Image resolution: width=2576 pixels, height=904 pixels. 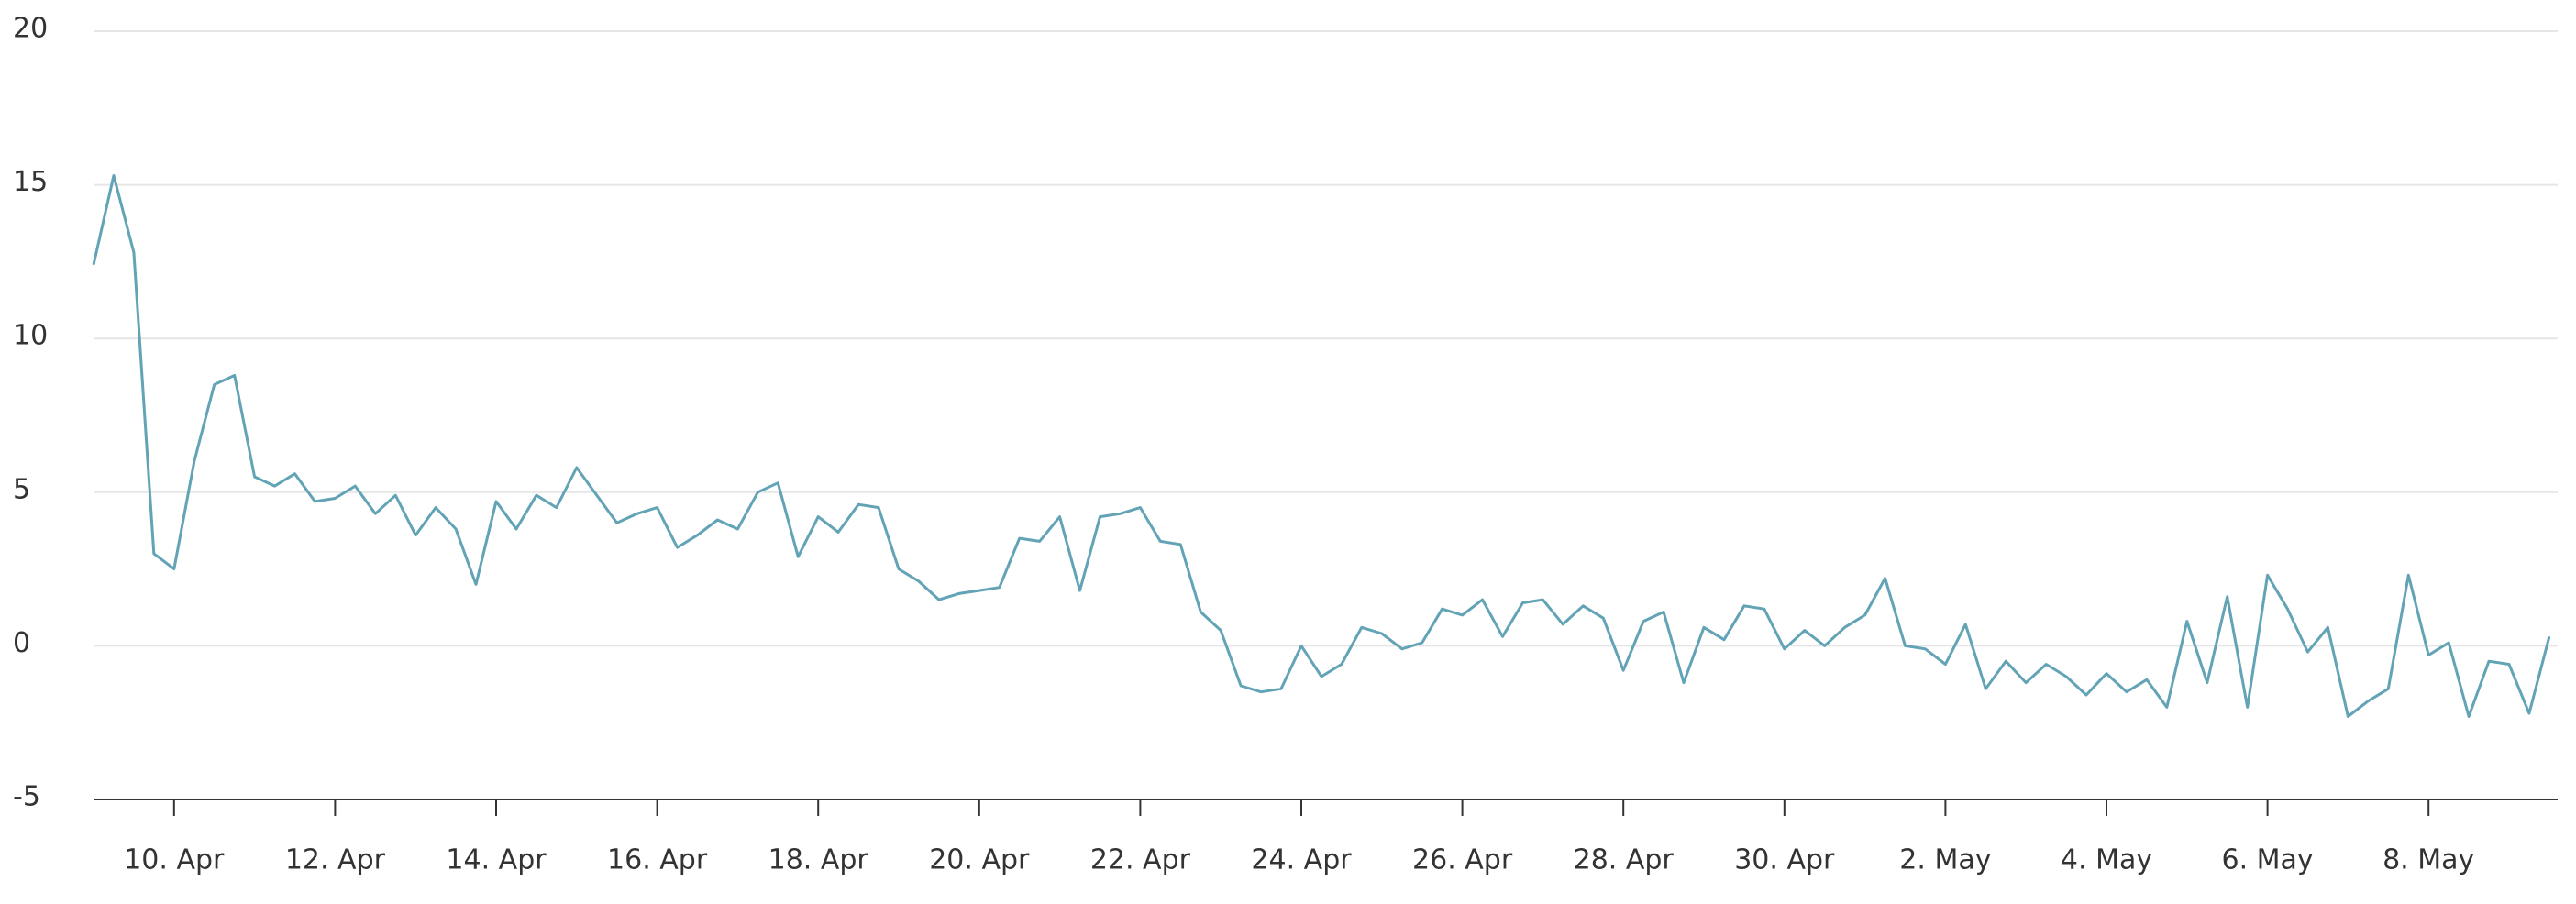 What do you see at coordinates (2268, 860) in the screenshot?
I see `x-tick-label: 6. May` at bounding box center [2268, 860].